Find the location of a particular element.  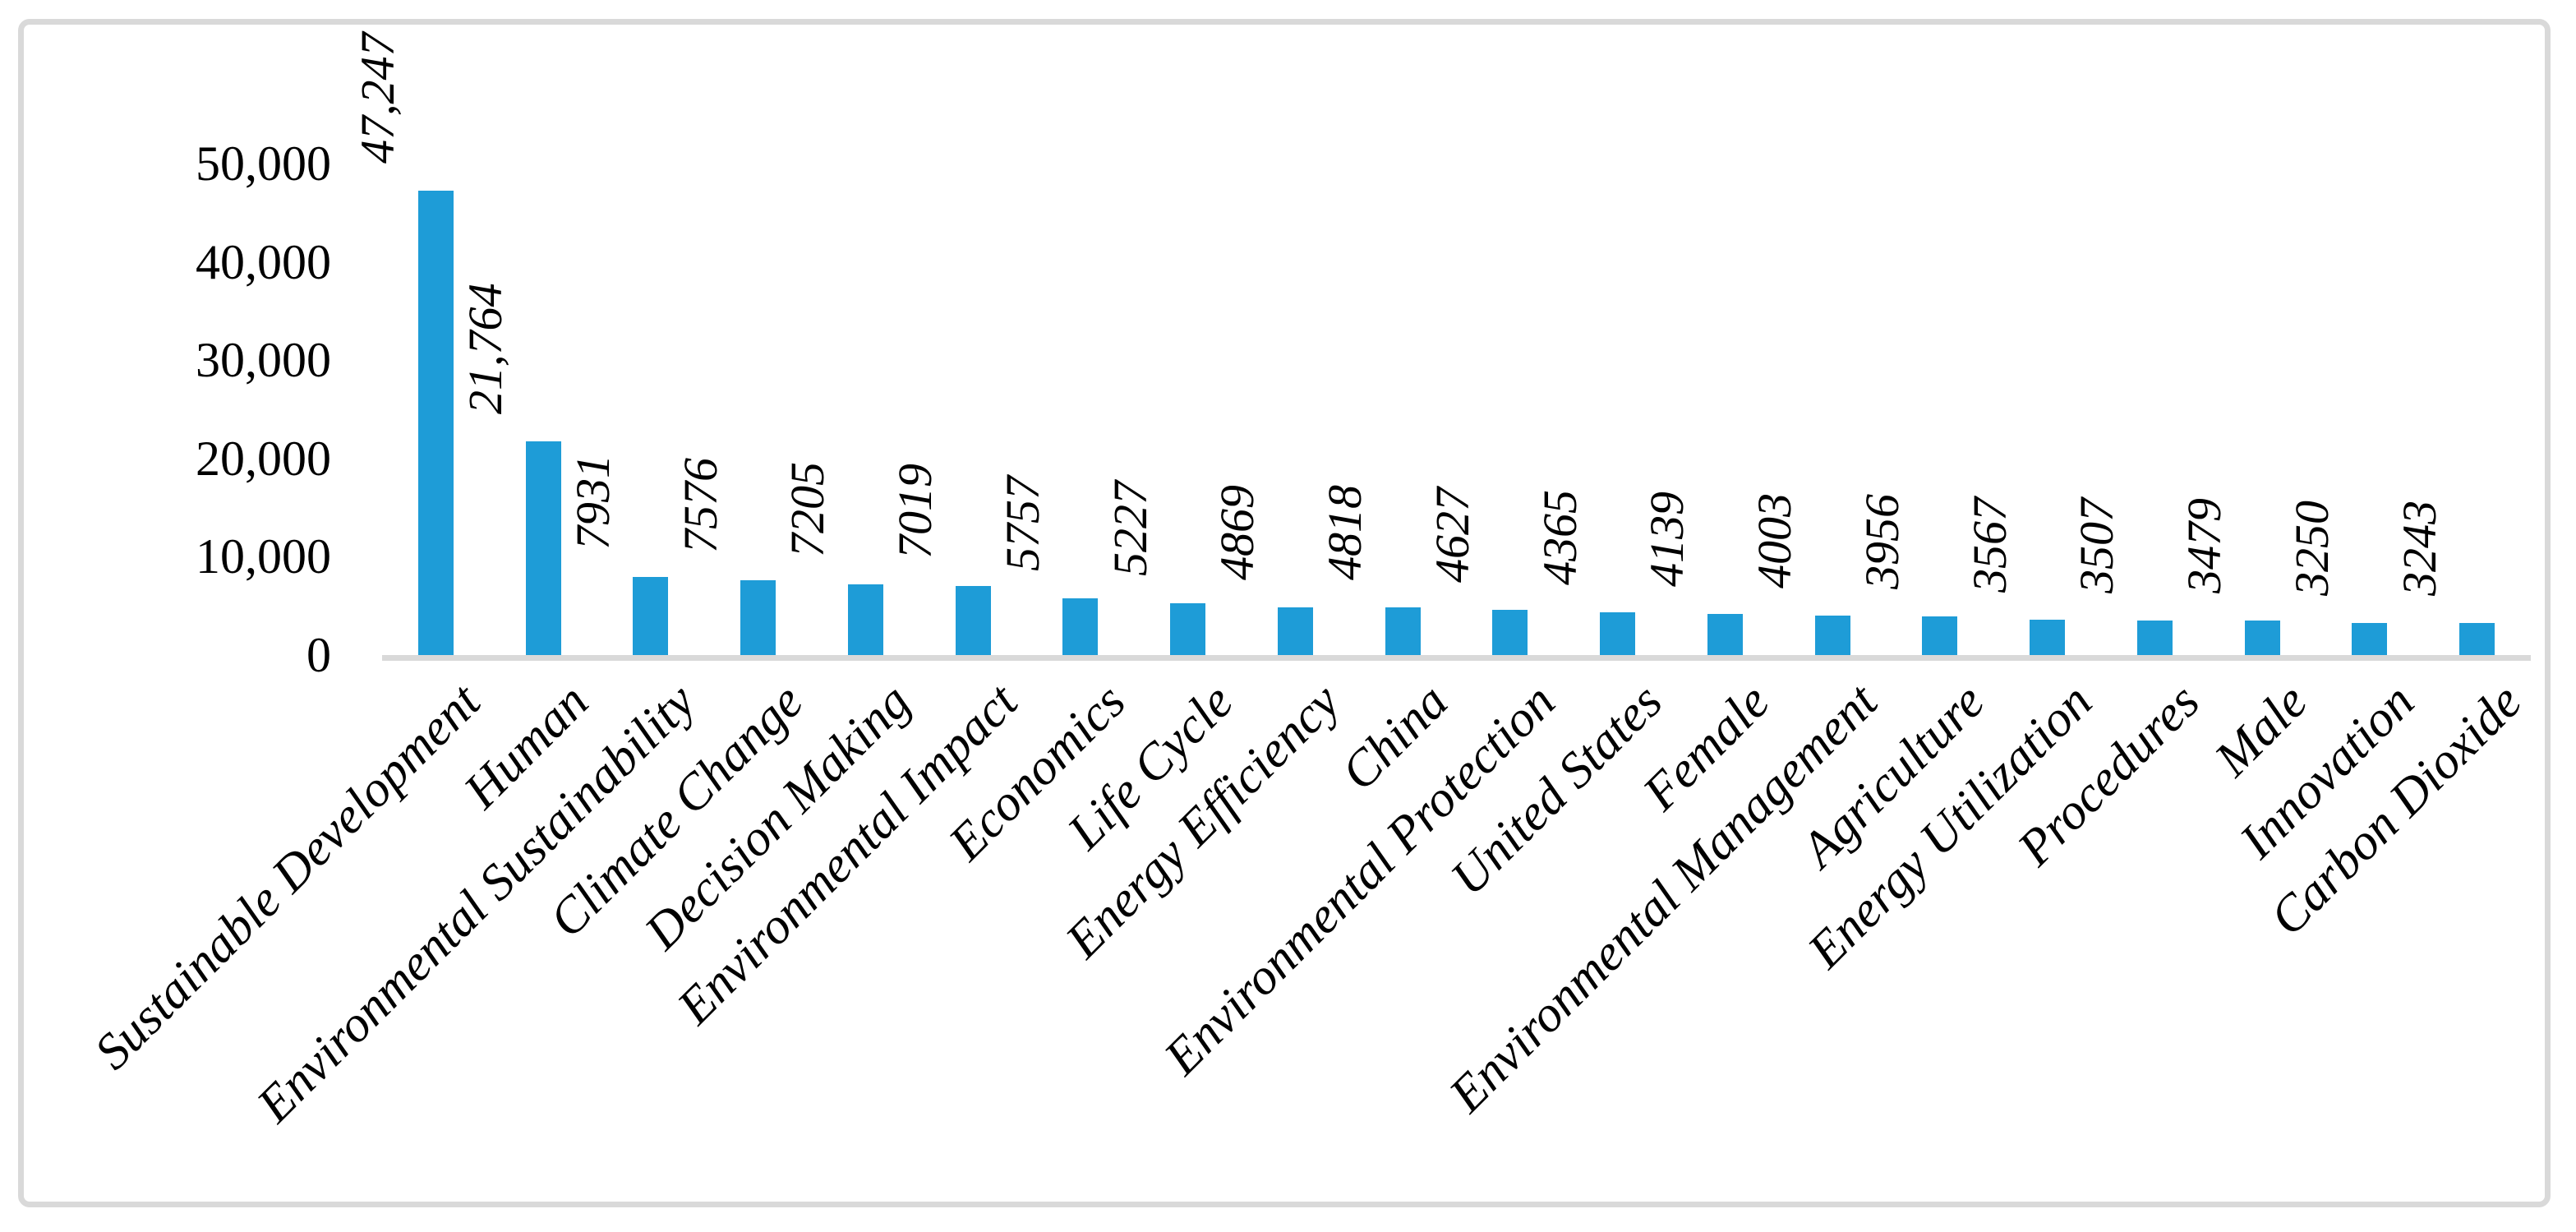

y-axis-tick-label: 50,000 is located at coordinates (263, 164).